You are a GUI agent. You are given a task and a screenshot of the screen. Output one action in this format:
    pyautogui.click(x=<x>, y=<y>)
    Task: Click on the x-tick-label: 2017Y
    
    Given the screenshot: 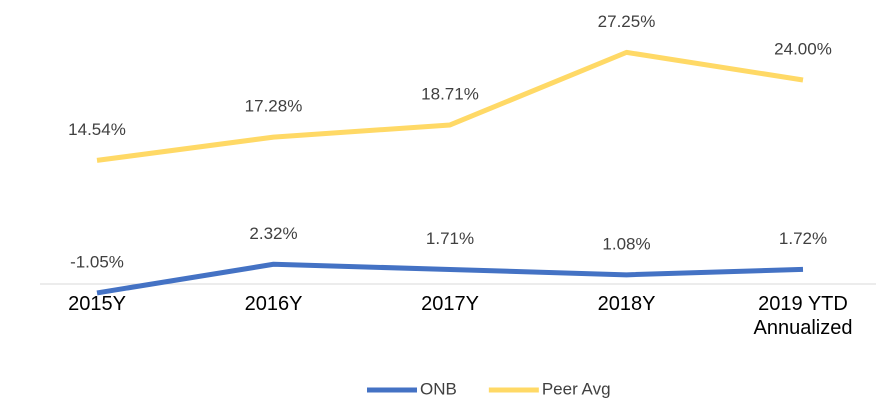 What is the action you would take?
    pyautogui.click(x=450, y=304)
    